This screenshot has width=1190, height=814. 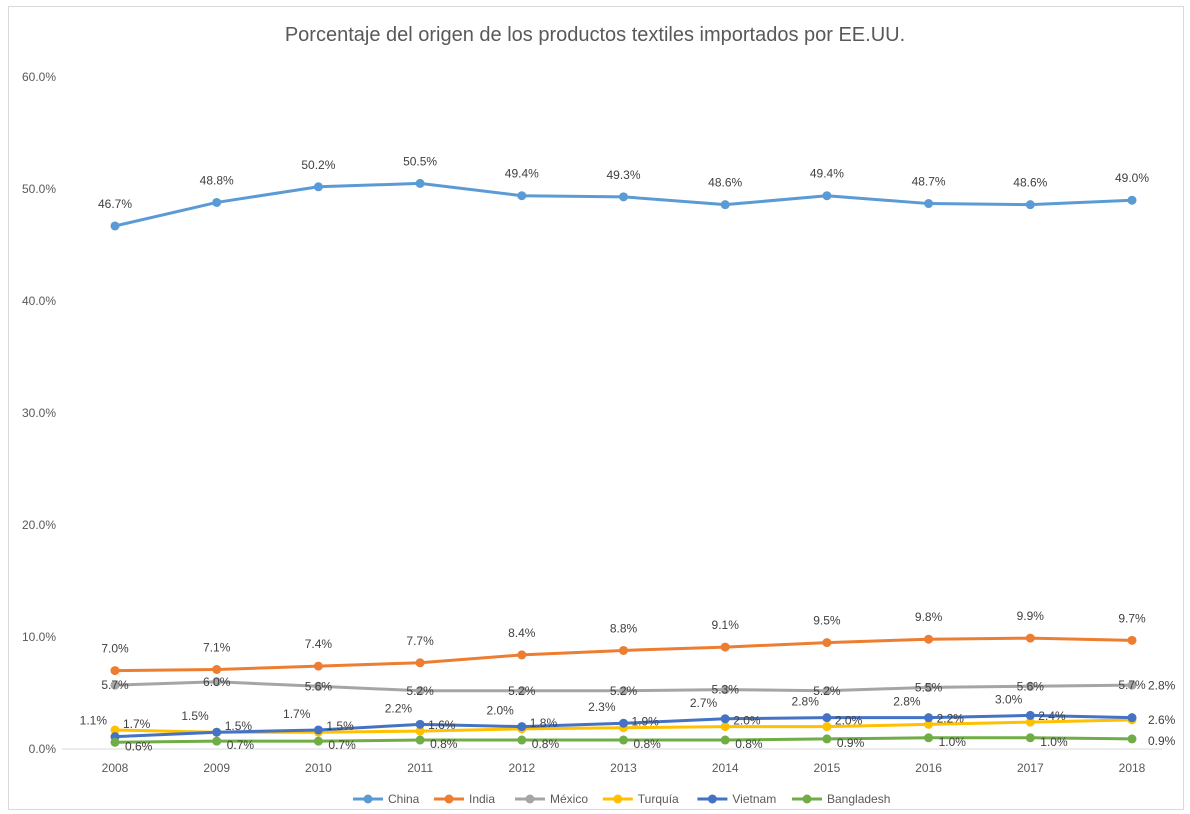 What do you see at coordinates (929, 617) in the screenshot?
I see `data-label: 9.8%` at bounding box center [929, 617].